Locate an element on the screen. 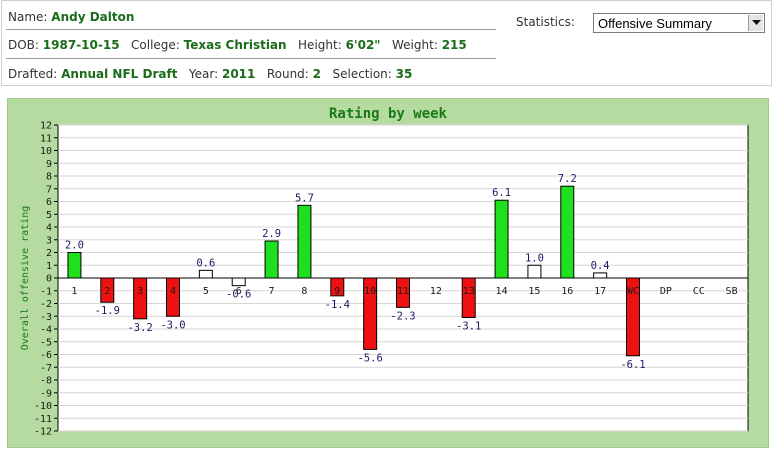 The height and width of the screenshot is (450, 781). x-tick-label: 13 is located at coordinates (469, 291).